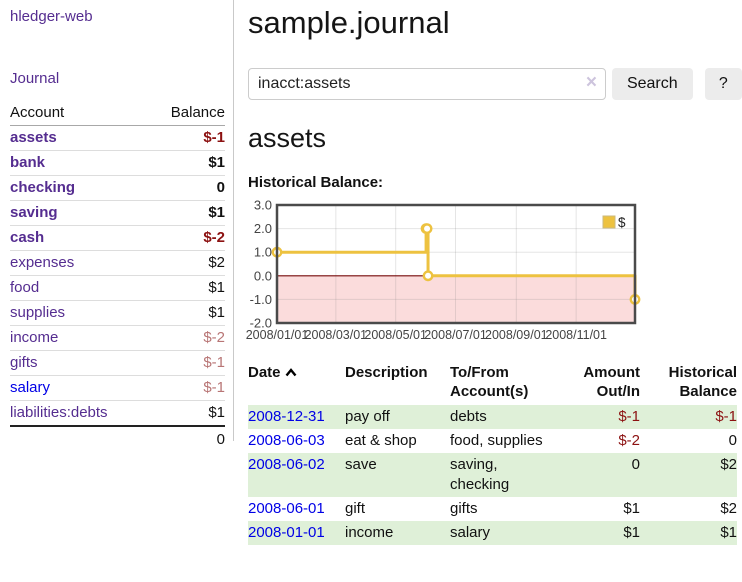 Image resolution: width=742 pixels, height=582 pixels. What do you see at coordinates (28, 162) in the screenshot?
I see `sidebar-account-link-bank: bank` at bounding box center [28, 162].